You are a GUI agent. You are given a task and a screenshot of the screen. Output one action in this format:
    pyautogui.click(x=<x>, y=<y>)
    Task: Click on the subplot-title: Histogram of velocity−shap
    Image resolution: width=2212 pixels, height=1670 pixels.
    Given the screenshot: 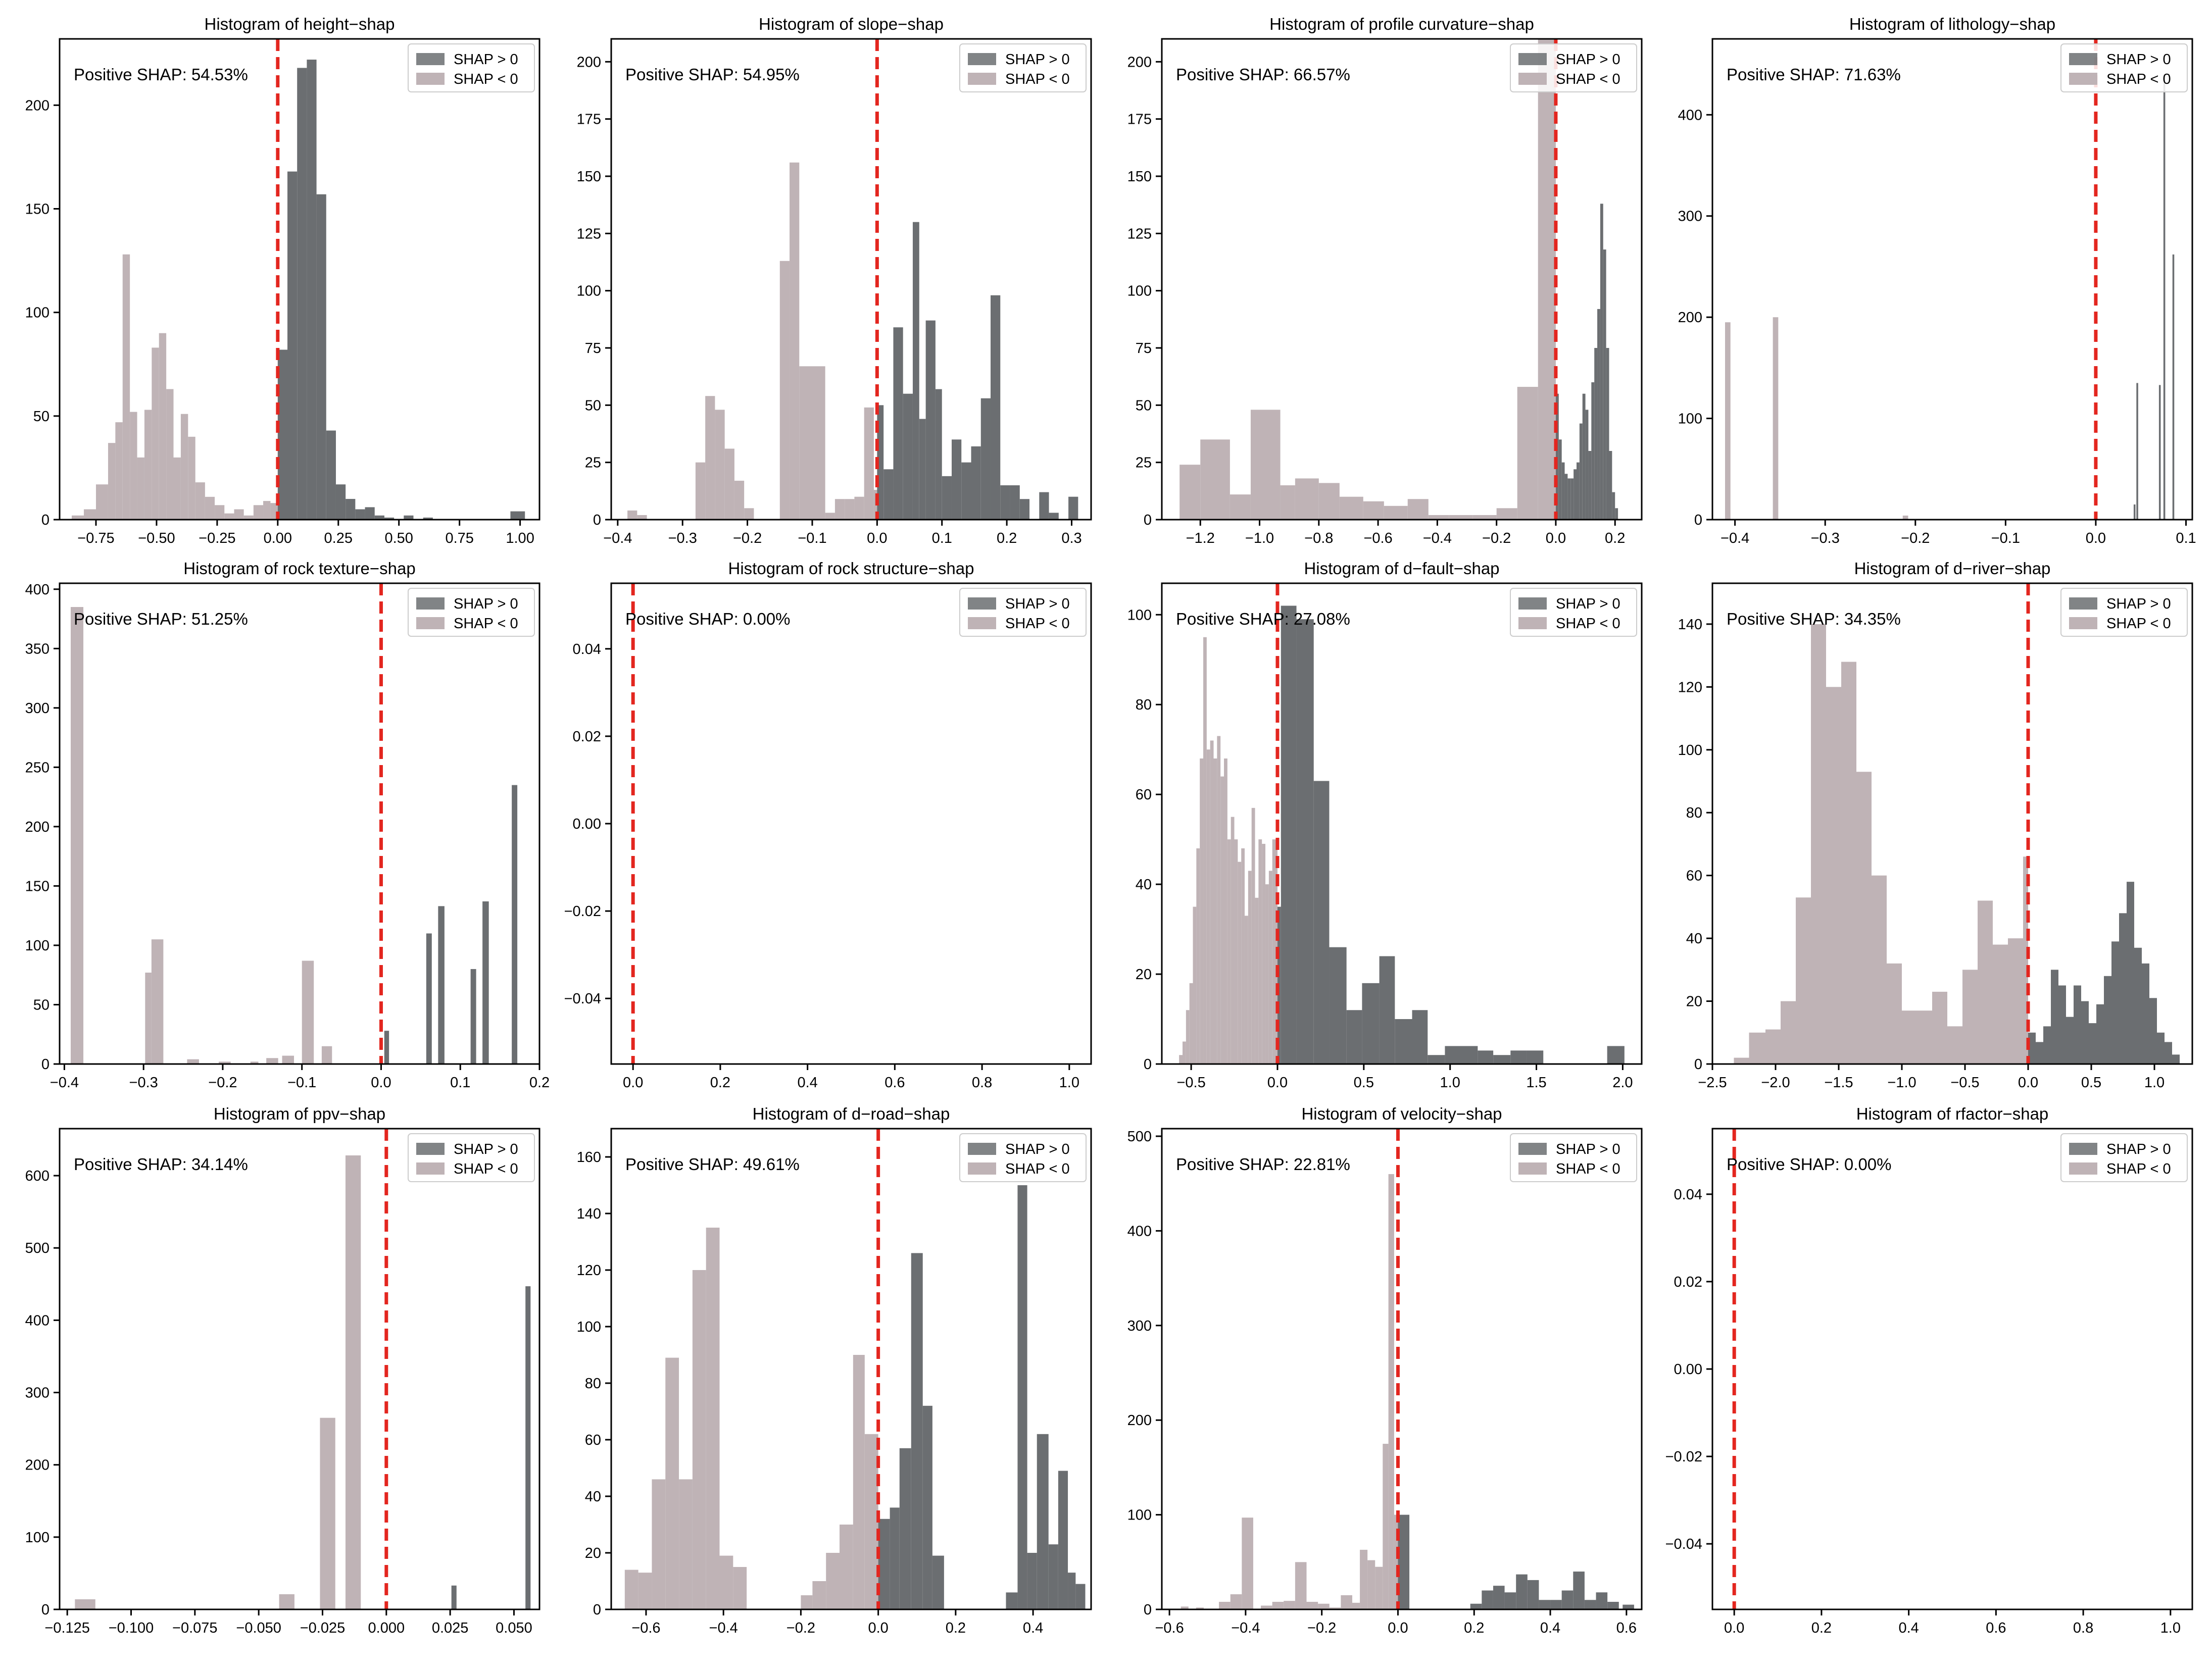 What is the action you would take?
    pyautogui.click(x=1401, y=1114)
    